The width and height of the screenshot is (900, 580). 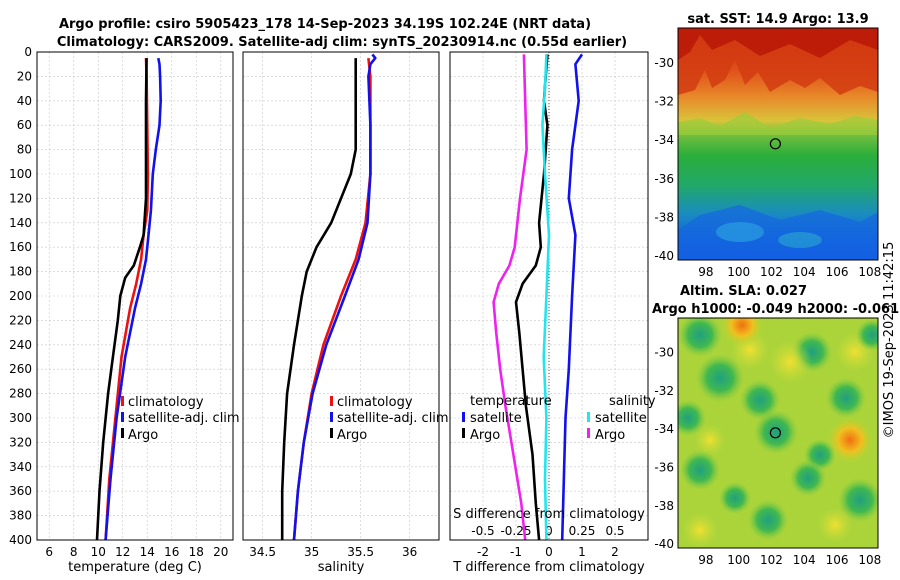 I want to click on lat-tick-label: -34, so click(x=664, y=429).